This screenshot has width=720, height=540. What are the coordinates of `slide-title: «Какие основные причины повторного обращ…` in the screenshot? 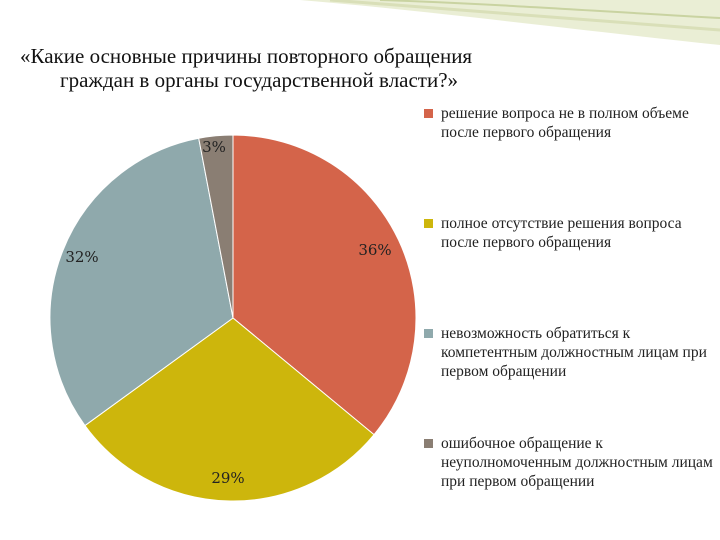 It's located at (330, 68).